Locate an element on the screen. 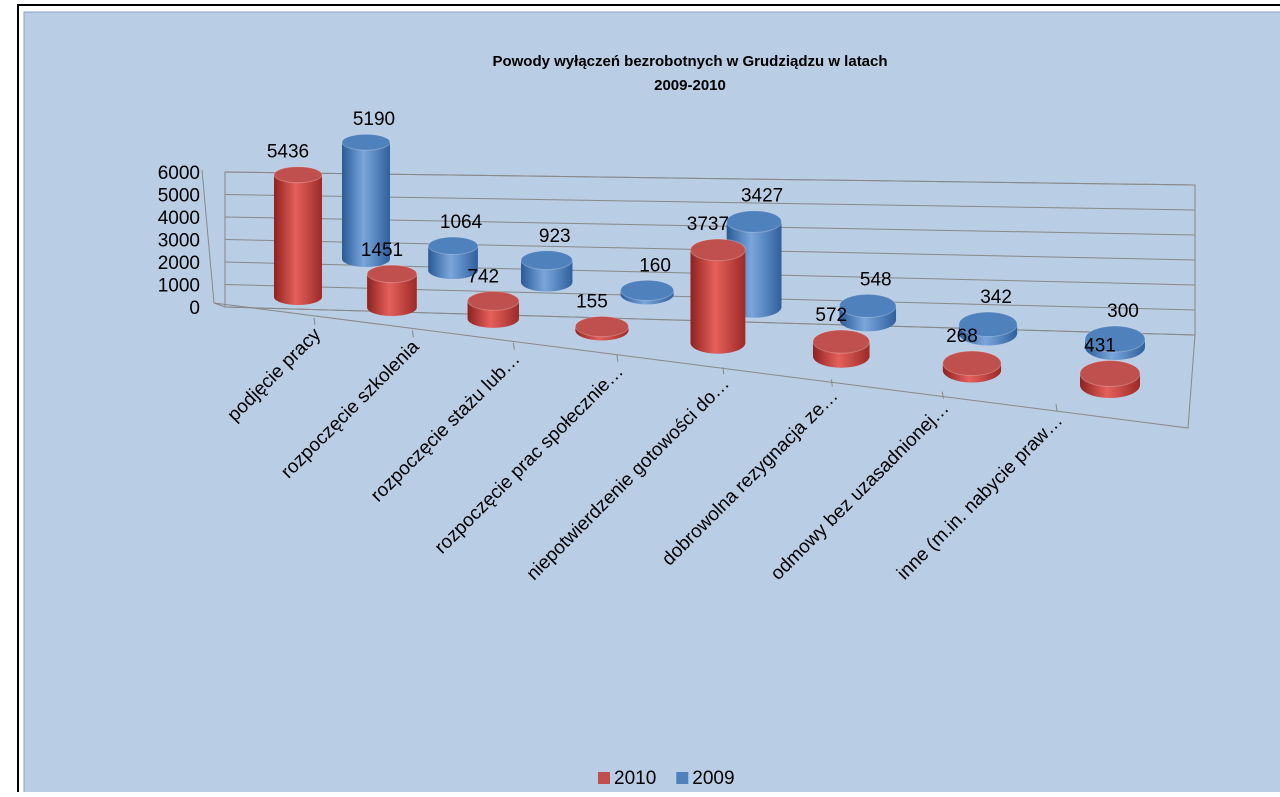 This screenshot has width=1280, height=797. data-label: 160 is located at coordinates (655, 265).